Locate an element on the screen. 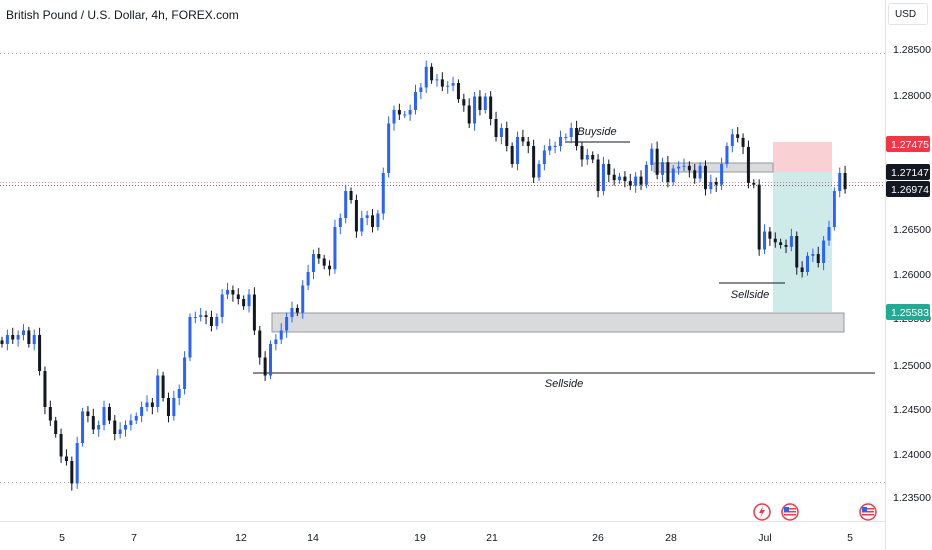  time-axis: 5 7 12 14 19 21 26 28 Jul 5 is located at coordinates (456, 538).